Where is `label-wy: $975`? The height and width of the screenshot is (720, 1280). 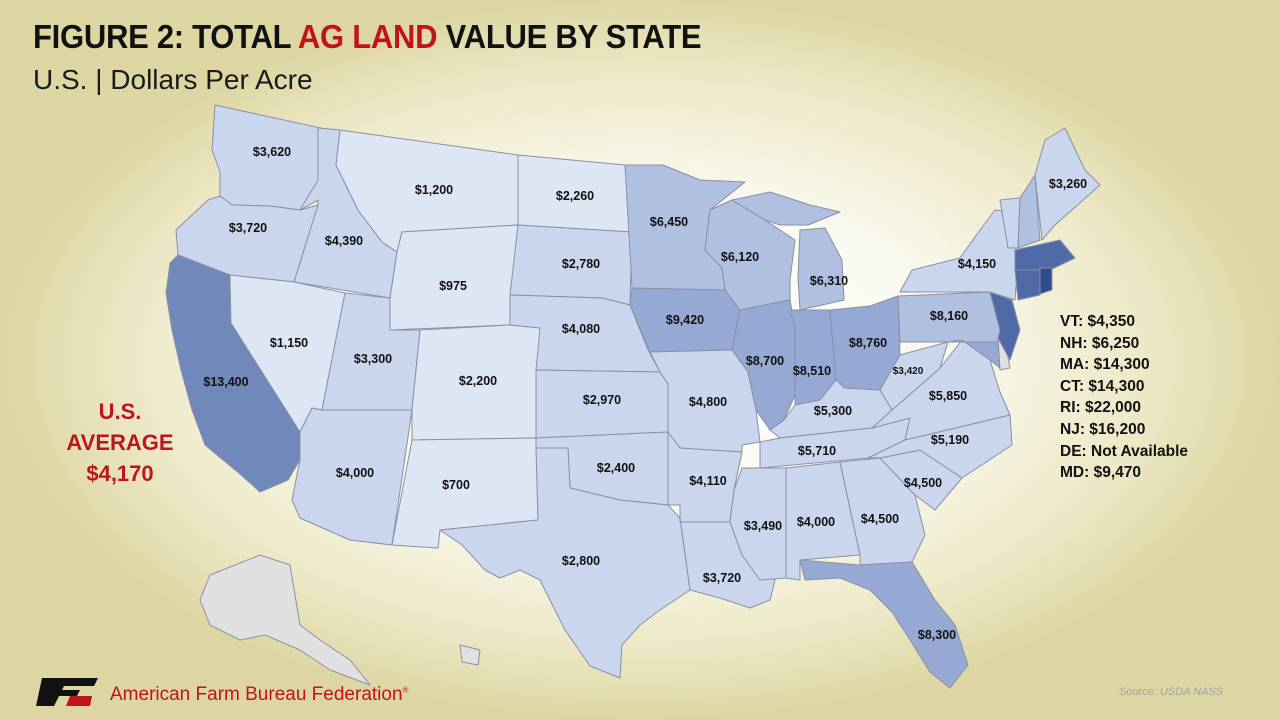 label-wy: $975 is located at coordinates (453, 286).